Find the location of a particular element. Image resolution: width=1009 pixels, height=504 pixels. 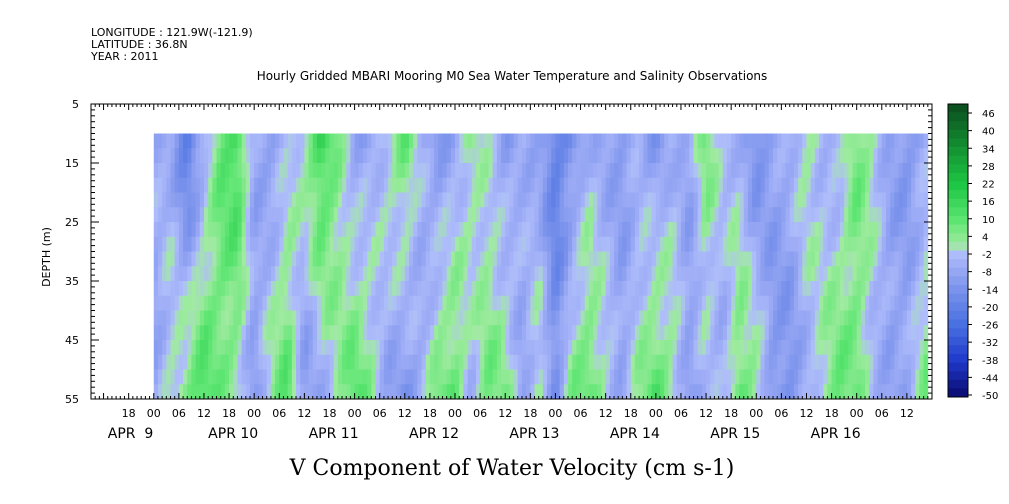

hour-tick-label: 06 is located at coordinates (480, 413).